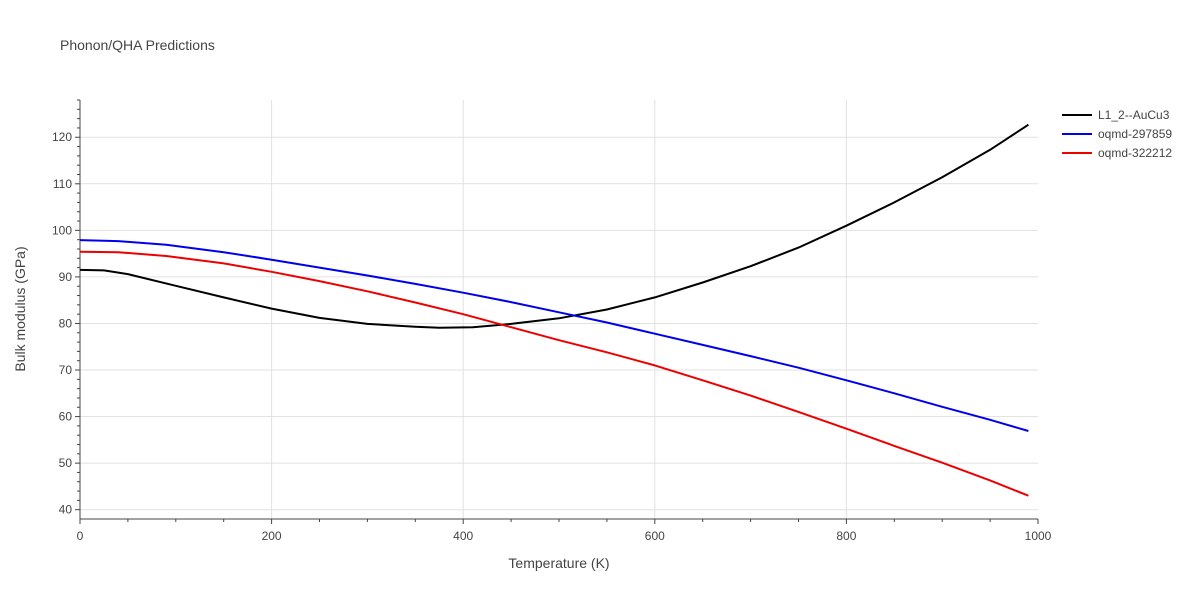  What do you see at coordinates (62, 230) in the screenshot?
I see `y-tick-label: 100` at bounding box center [62, 230].